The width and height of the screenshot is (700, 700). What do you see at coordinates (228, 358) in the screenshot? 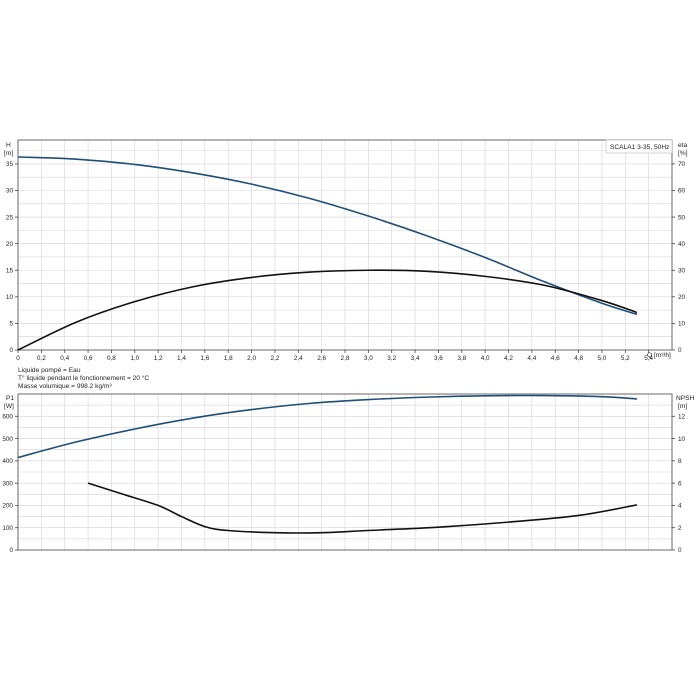
I see `x-tick-label: 1,8` at bounding box center [228, 358].